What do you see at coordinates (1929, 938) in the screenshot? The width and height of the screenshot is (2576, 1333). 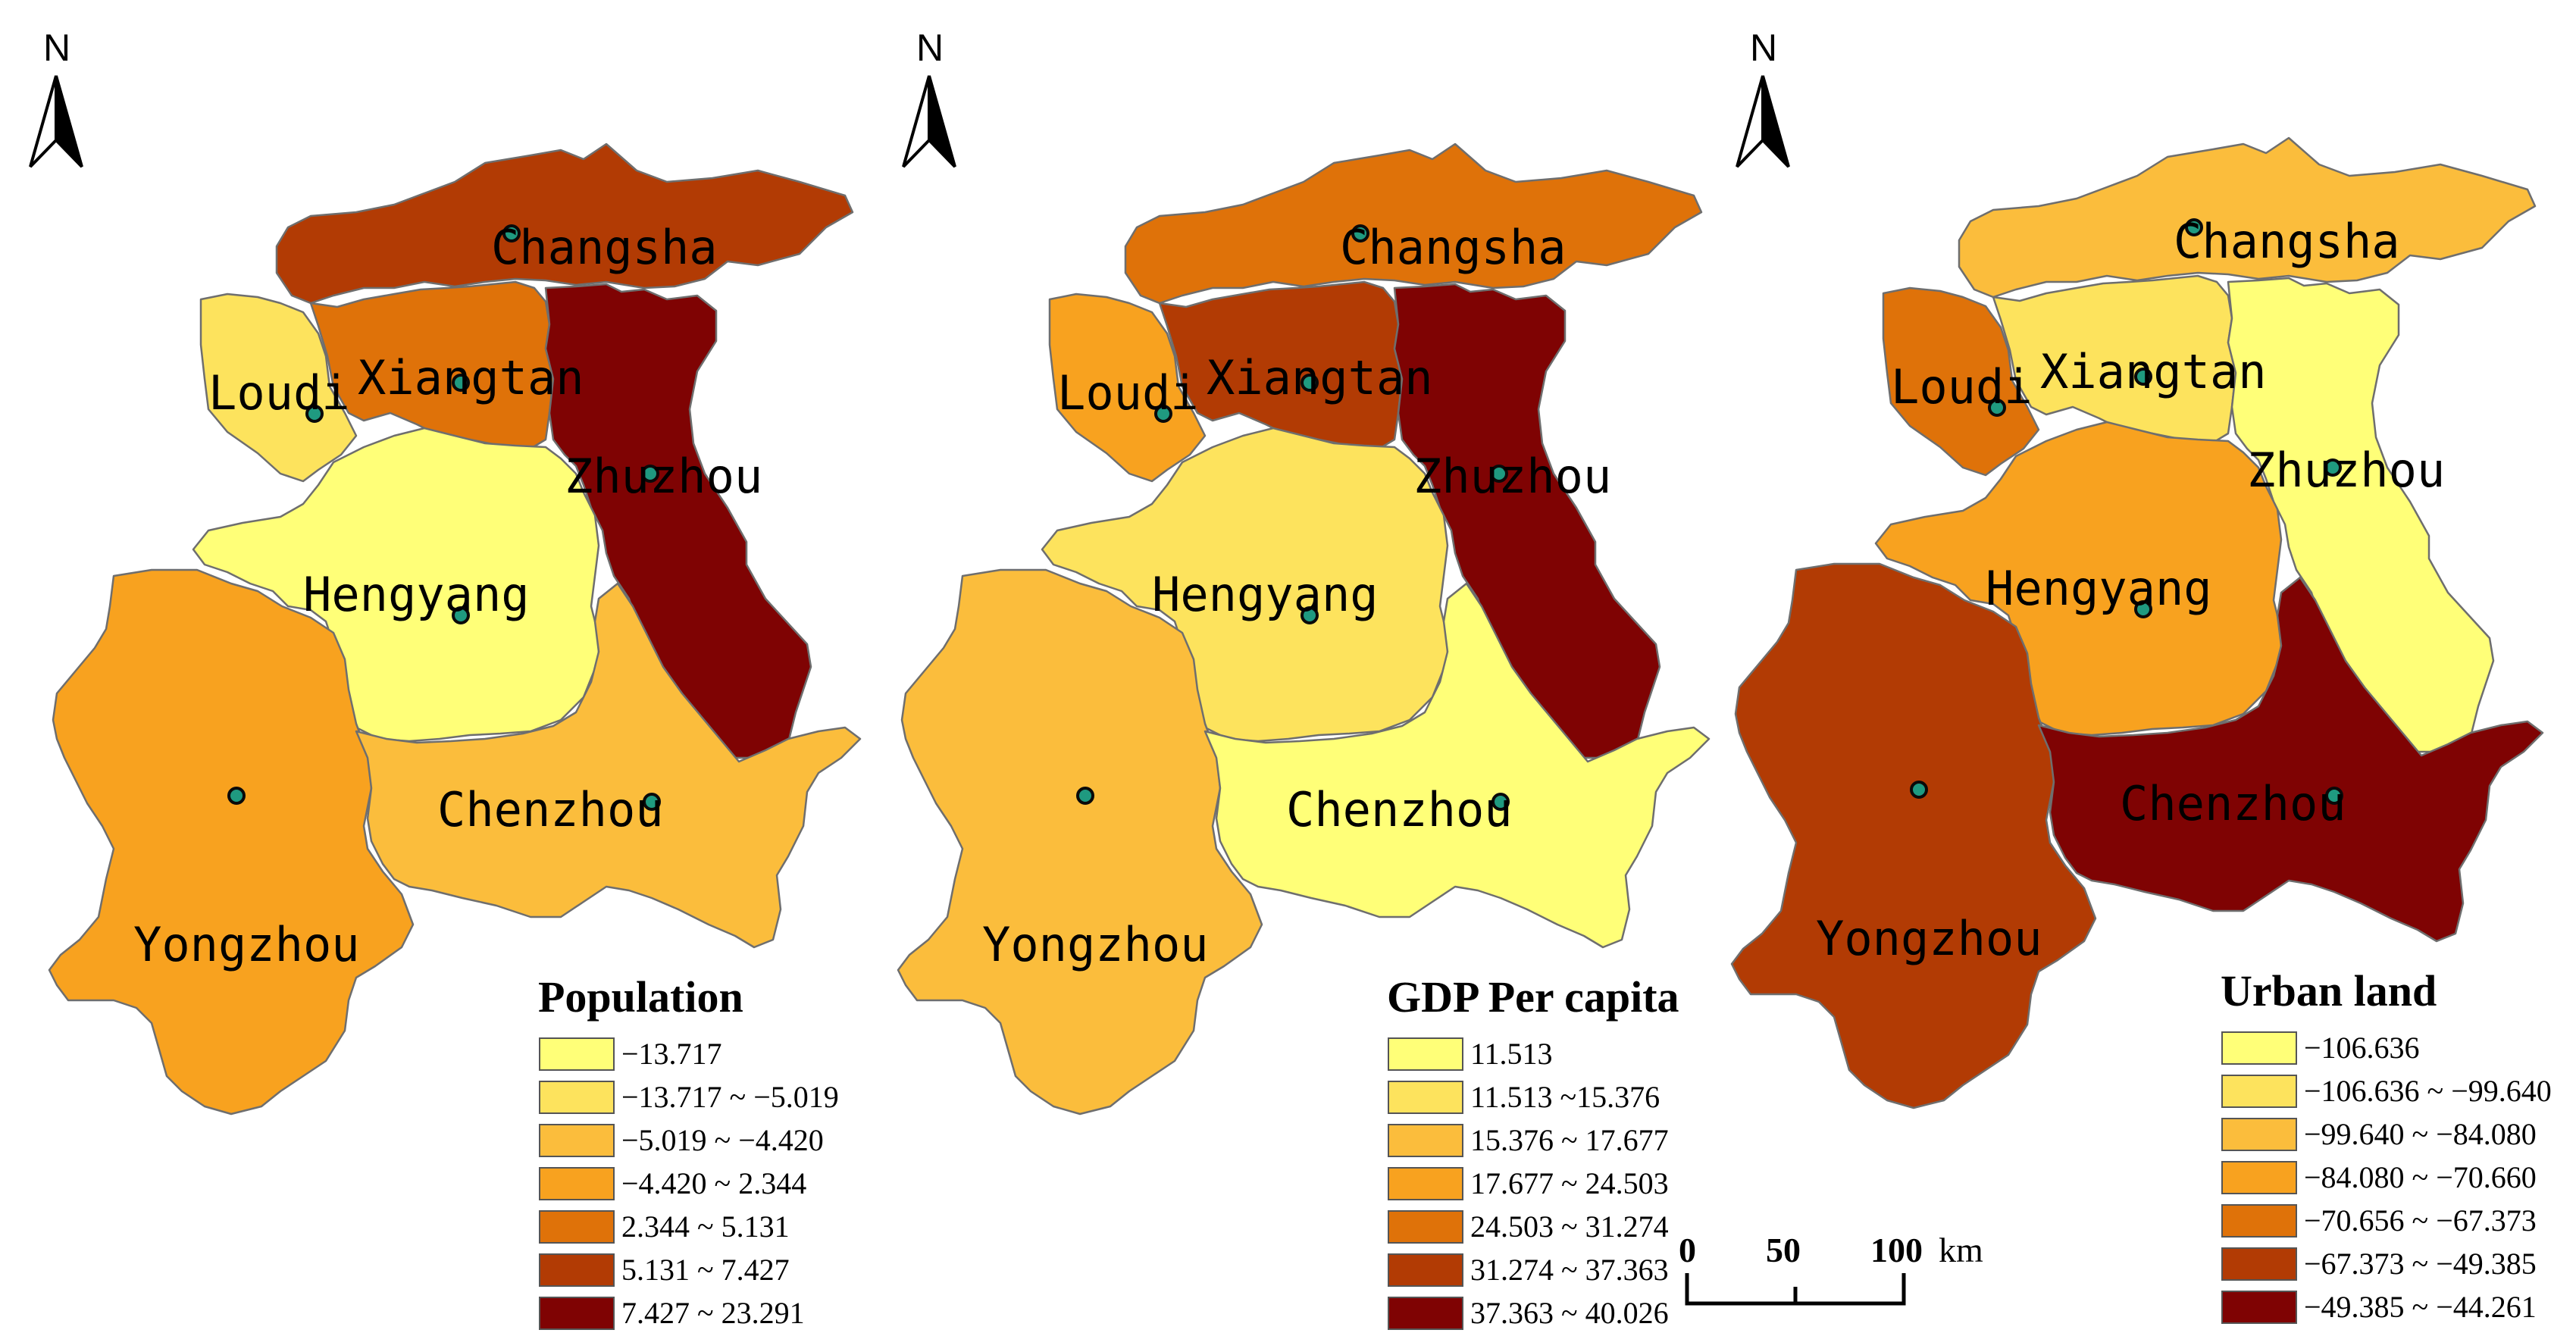 I see `urban-city-label-yongzhou: Yongzhou` at bounding box center [1929, 938].